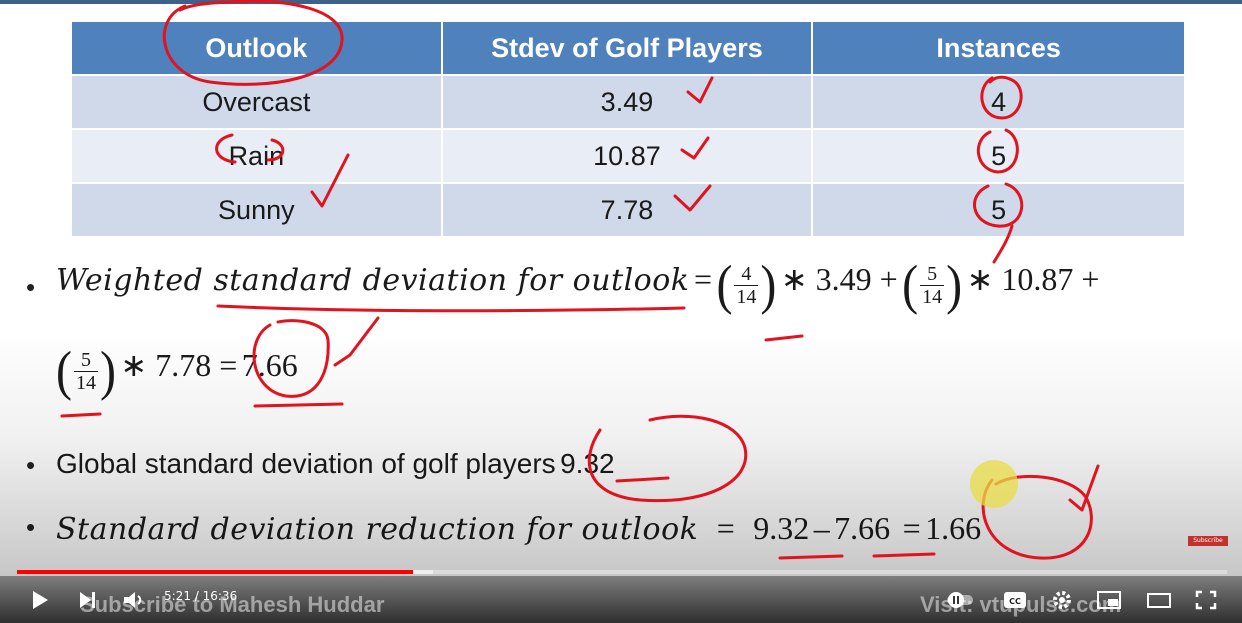 Image resolution: width=1242 pixels, height=623 pixels. What do you see at coordinates (998, 48) in the screenshot?
I see `header-instances: Instances` at bounding box center [998, 48].